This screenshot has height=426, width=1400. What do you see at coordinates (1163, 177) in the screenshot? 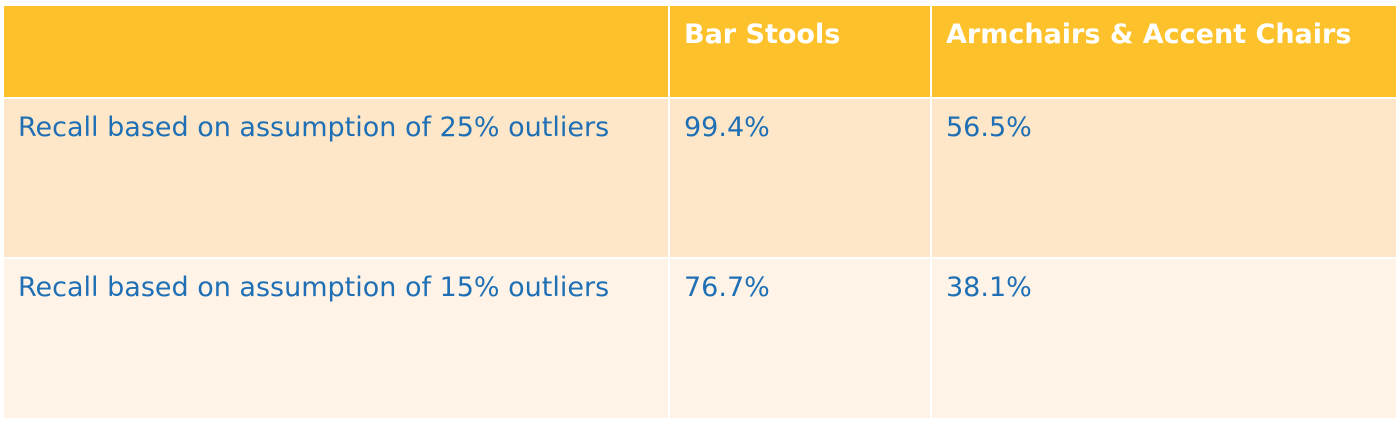
I see `cell-25-armchairs: 56.5%` at bounding box center [1163, 177].